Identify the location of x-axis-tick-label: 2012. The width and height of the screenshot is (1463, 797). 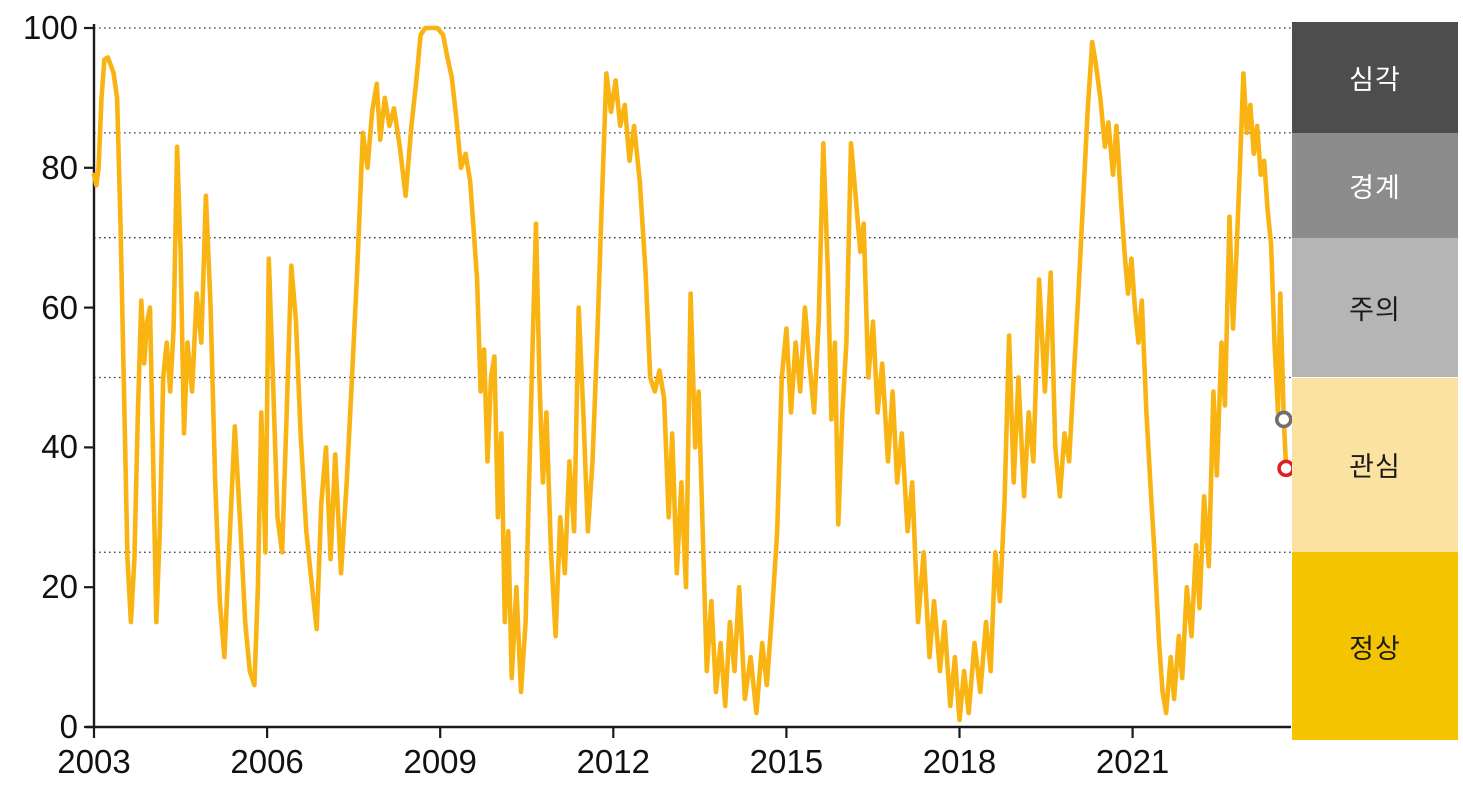
(613, 761).